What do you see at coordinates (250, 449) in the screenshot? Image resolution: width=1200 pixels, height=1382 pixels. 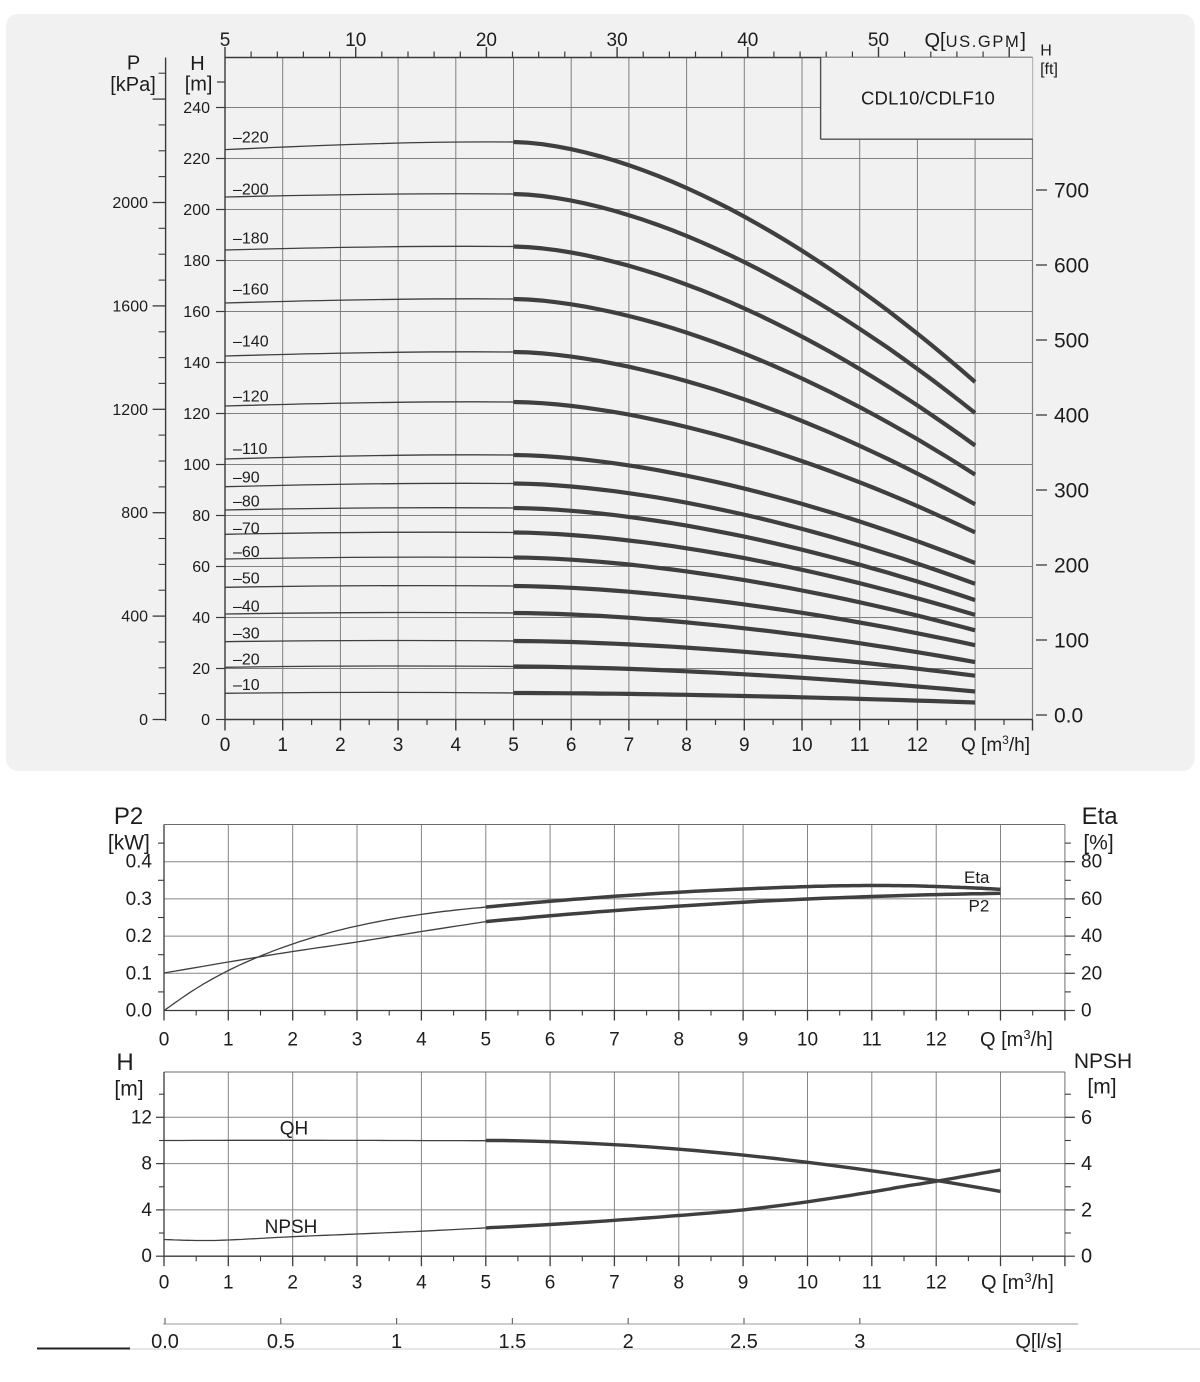 I see `svg-text: –110` at bounding box center [250, 449].